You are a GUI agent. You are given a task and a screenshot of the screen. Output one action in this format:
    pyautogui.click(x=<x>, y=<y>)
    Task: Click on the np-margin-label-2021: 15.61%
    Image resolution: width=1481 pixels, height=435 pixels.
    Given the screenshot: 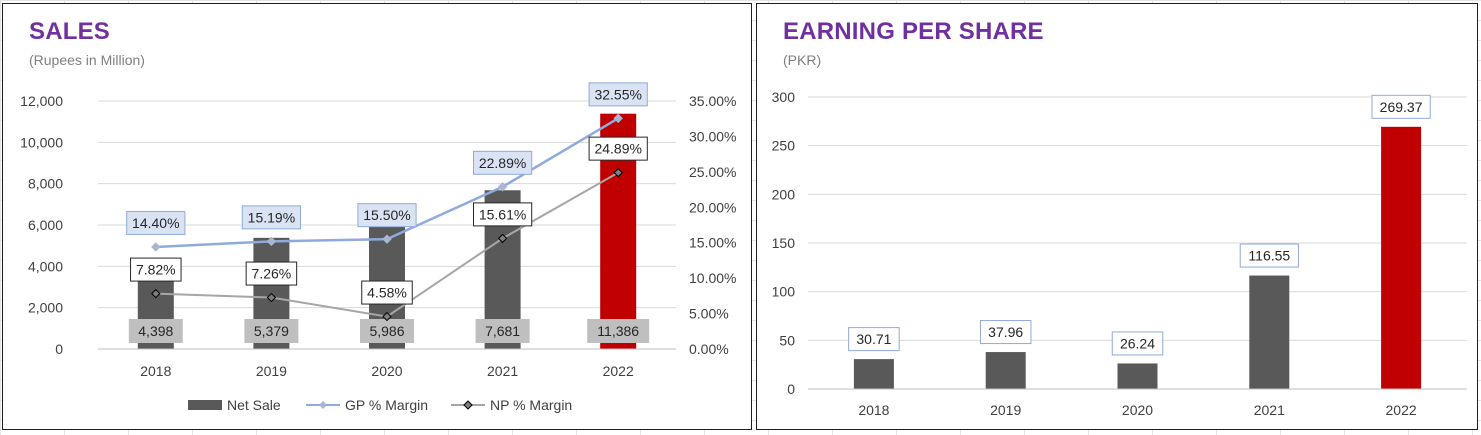 What is the action you would take?
    pyautogui.click(x=503, y=214)
    